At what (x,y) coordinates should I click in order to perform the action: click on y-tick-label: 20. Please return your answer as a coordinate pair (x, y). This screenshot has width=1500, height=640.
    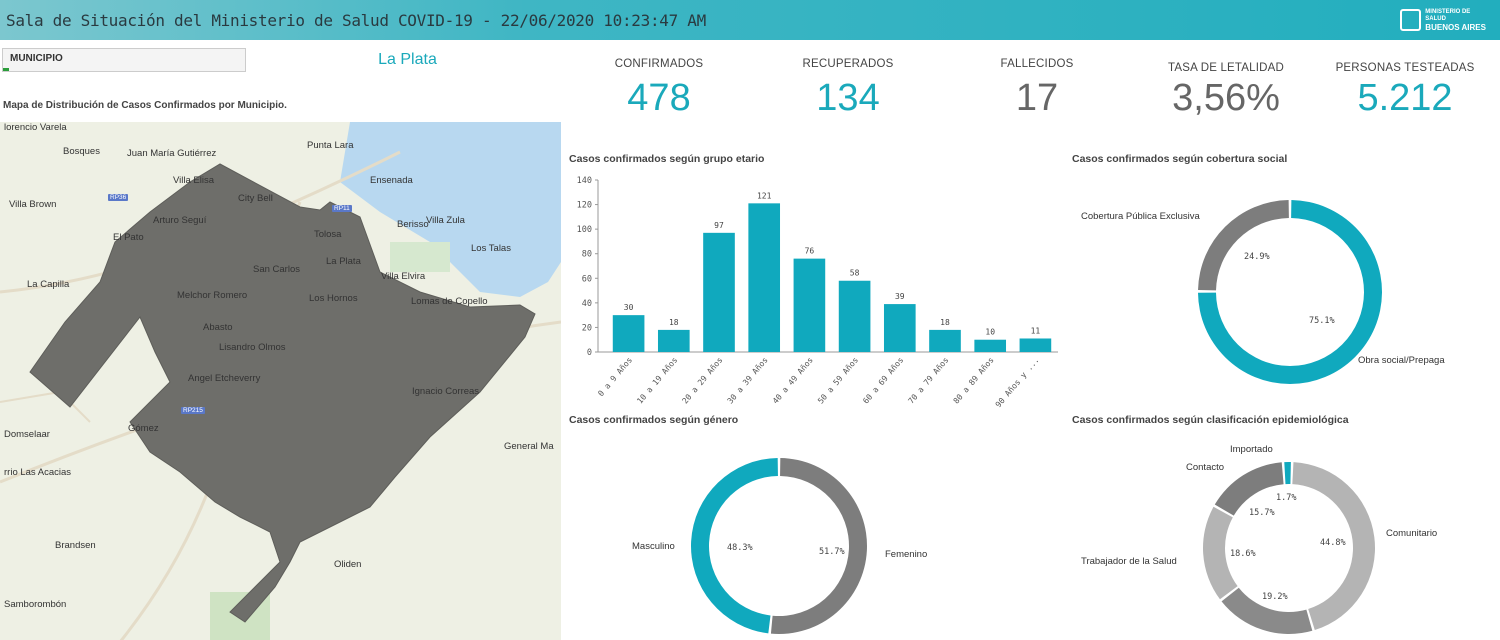
    Looking at the image, I should click on (587, 328).